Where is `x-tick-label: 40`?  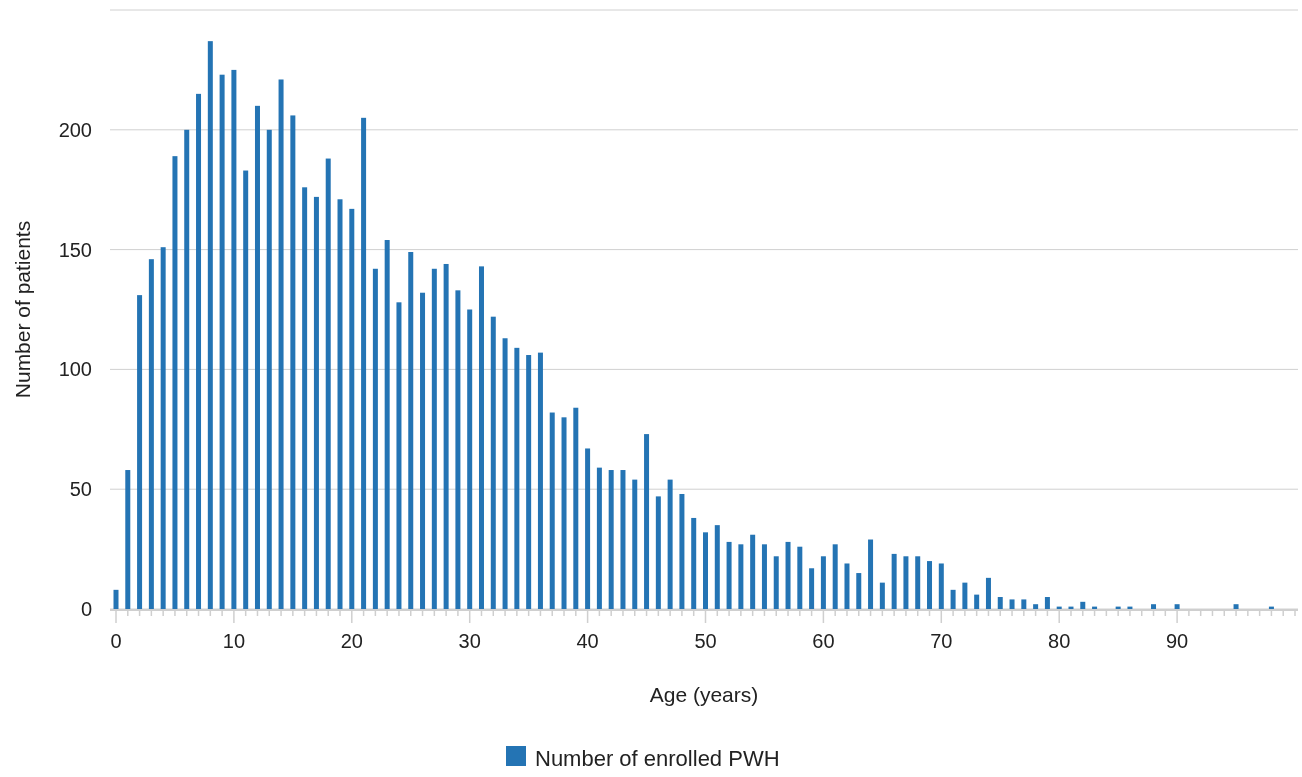 x-tick-label: 40 is located at coordinates (587, 641).